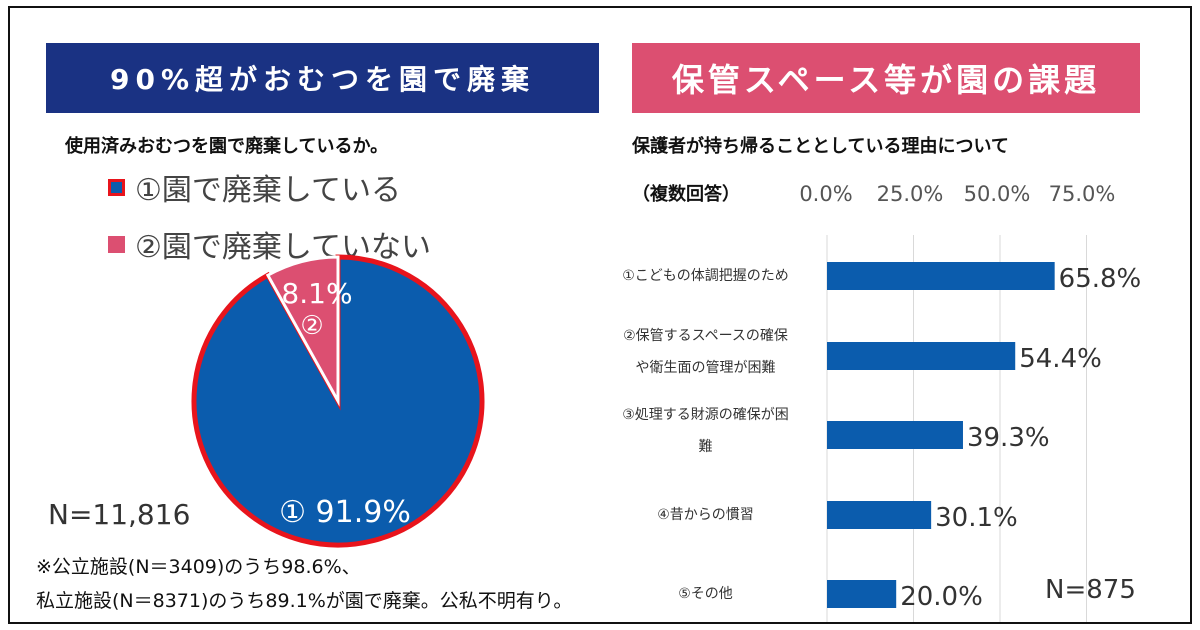  I want to click on pie-question: 使用済みおむつを園で廃棄しているか。, so click(227, 146).